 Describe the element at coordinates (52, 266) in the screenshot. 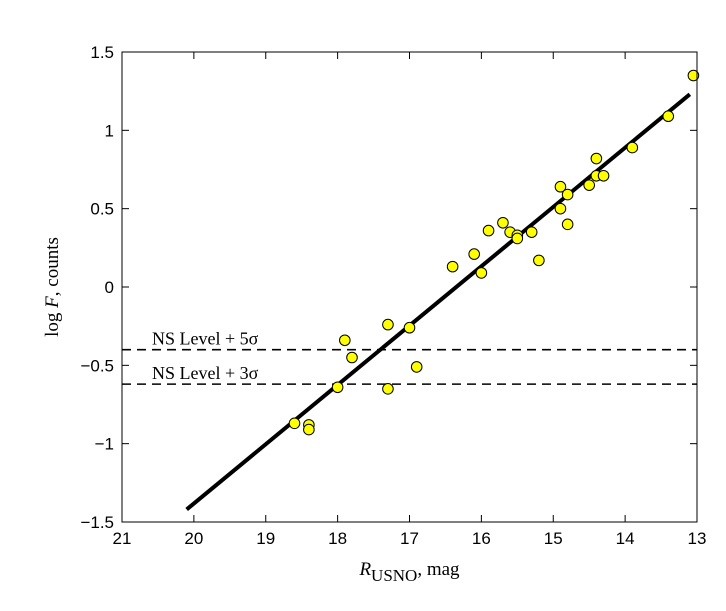

I see `y-axis-label-unit: , counts` at that location.